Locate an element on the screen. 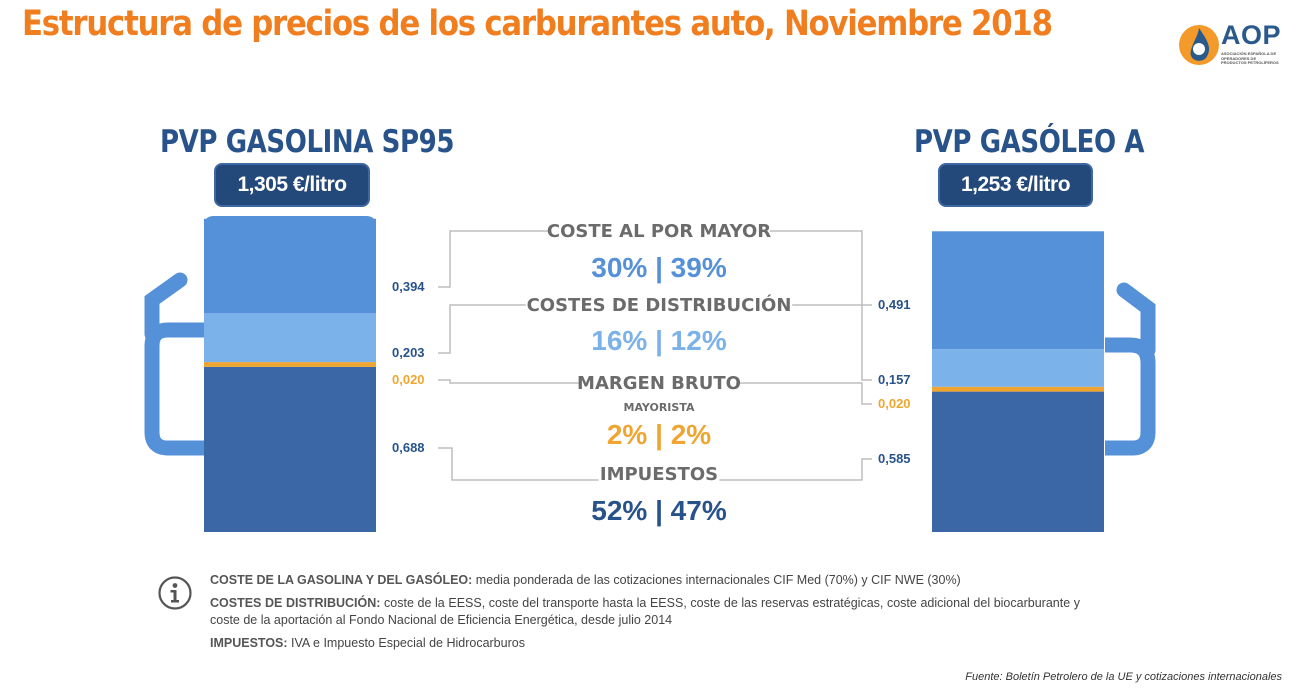 The height and width of the screenshot is (694, 1315). value-label-left: 0,688 is located at coordinates (408, 447).